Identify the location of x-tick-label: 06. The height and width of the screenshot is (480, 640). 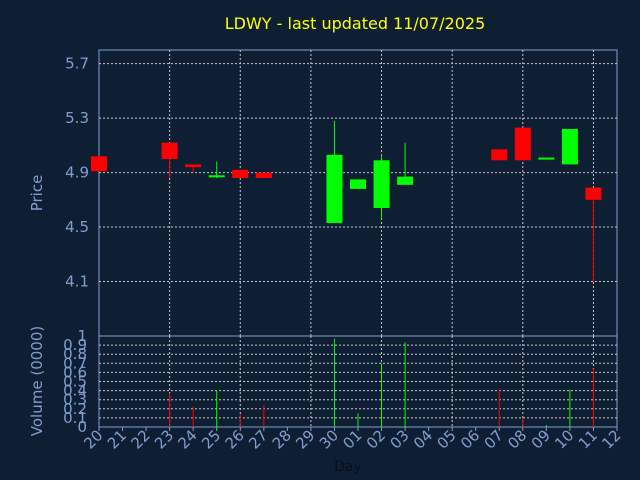
(470, 439).